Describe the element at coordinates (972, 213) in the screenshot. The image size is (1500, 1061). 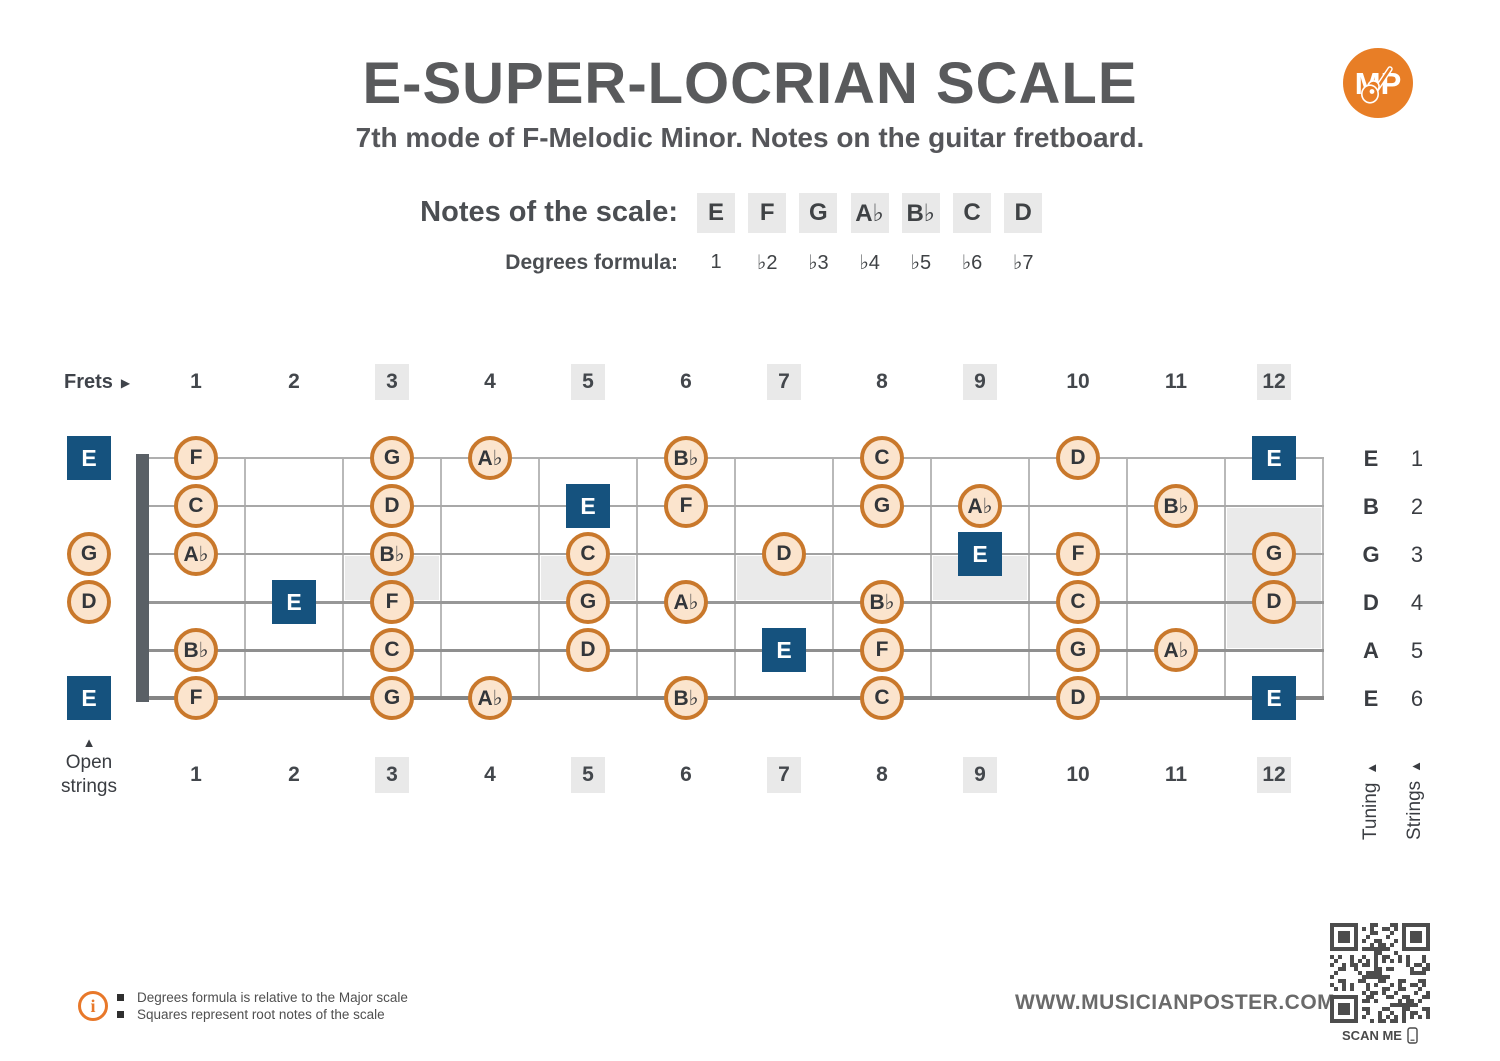
I see `scale-note-box: C` at that location.